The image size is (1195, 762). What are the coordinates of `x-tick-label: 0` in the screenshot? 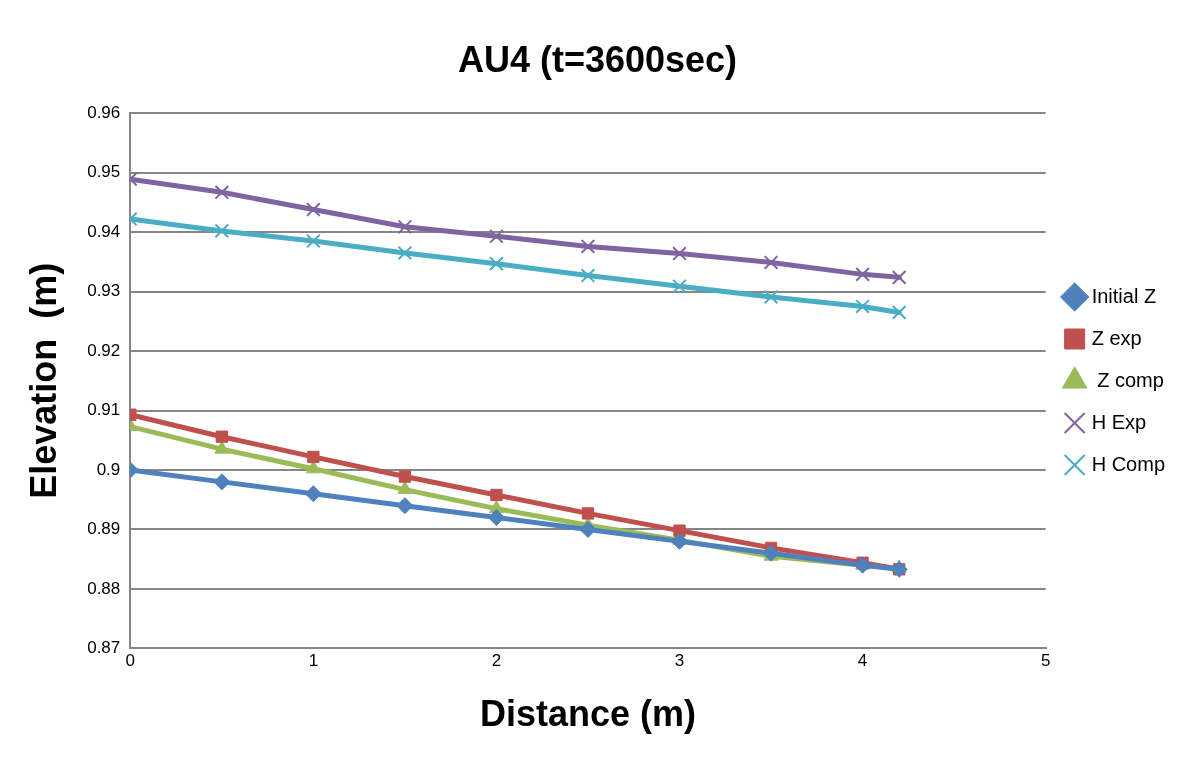 It's located at (130, 661).